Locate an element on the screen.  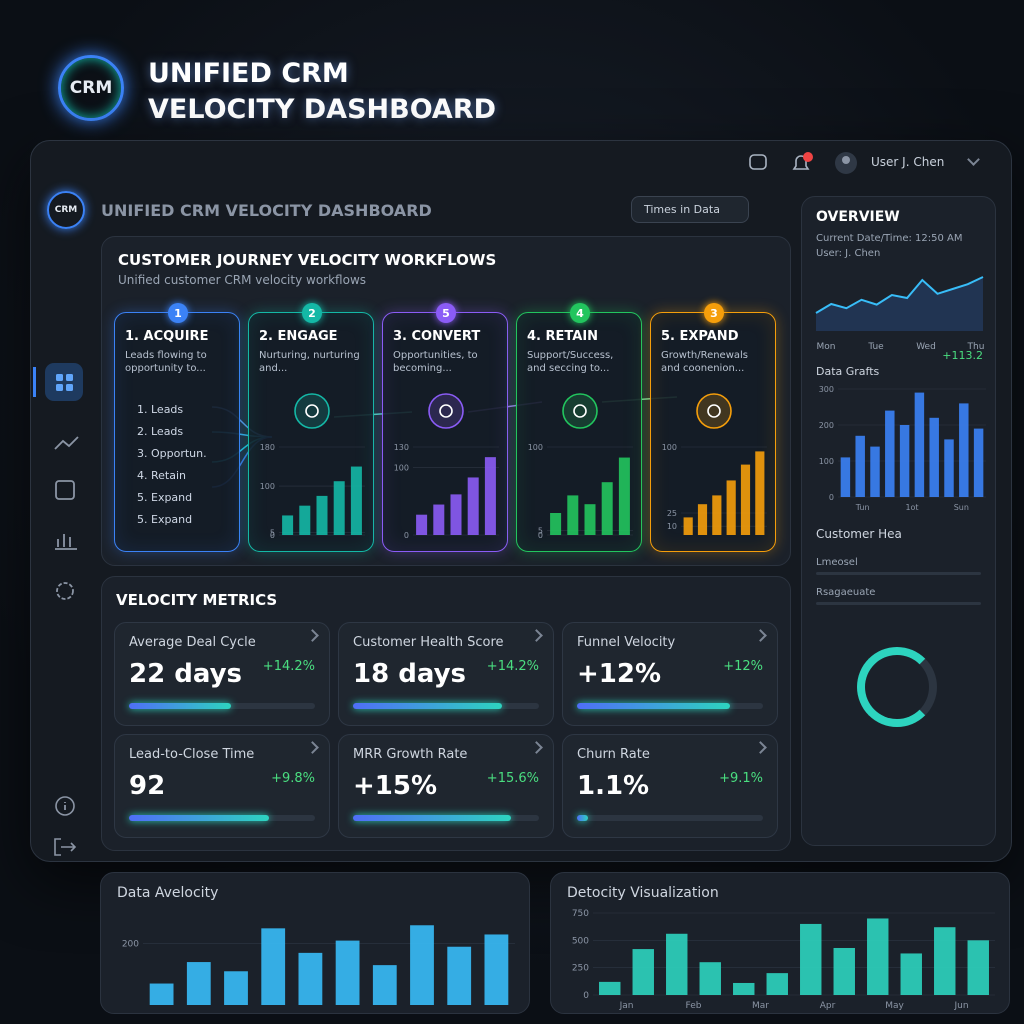
stage-item: 4. Retain is located at coordinates (161, 475).